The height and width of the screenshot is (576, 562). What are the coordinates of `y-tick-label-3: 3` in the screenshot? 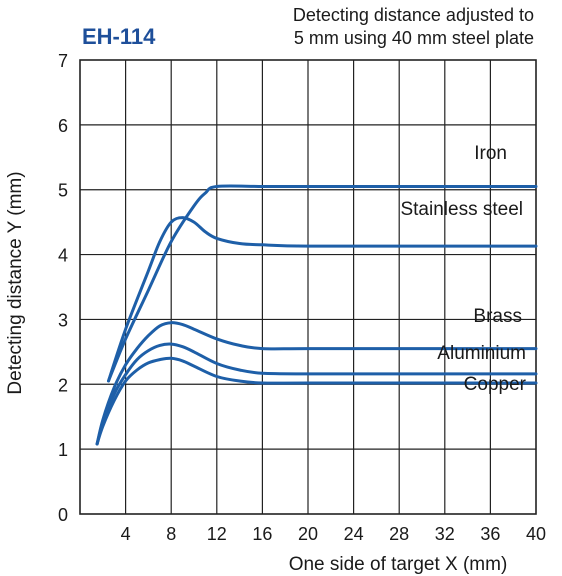 It's located at (63, 320).